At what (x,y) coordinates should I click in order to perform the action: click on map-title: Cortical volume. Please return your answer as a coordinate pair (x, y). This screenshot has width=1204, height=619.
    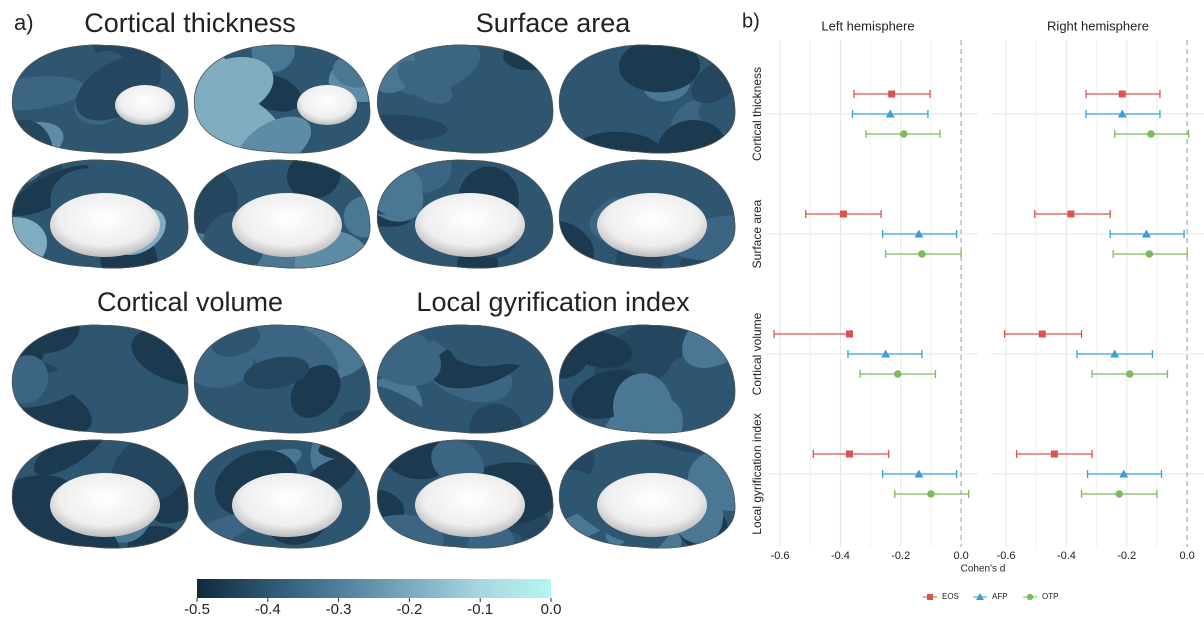
    Looking at the image, I should click on (190, 302).